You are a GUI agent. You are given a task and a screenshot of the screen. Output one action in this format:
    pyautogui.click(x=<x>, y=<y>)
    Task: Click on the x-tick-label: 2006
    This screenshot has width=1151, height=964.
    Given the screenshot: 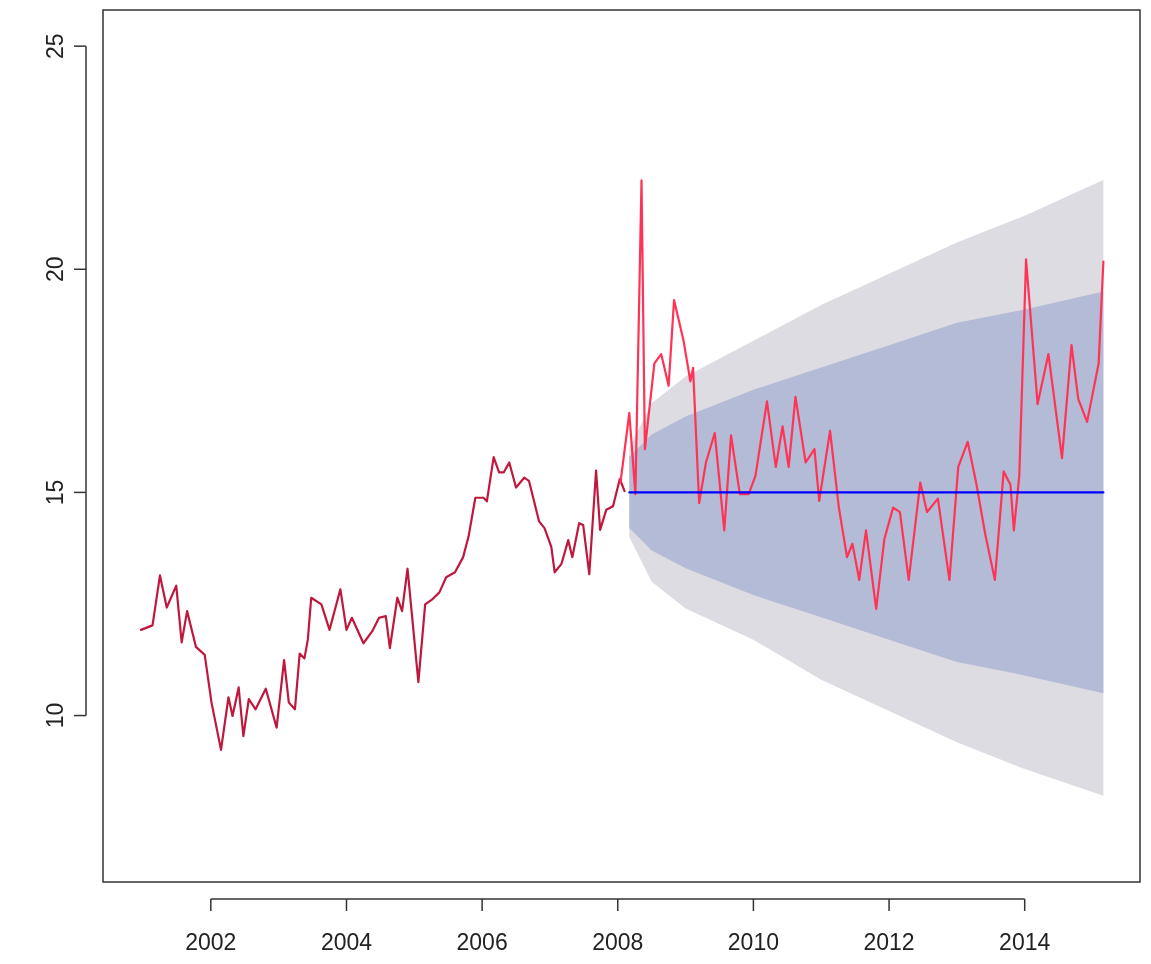 What is the action you would take?
    pyautogui.click(x=482, y=942)
    